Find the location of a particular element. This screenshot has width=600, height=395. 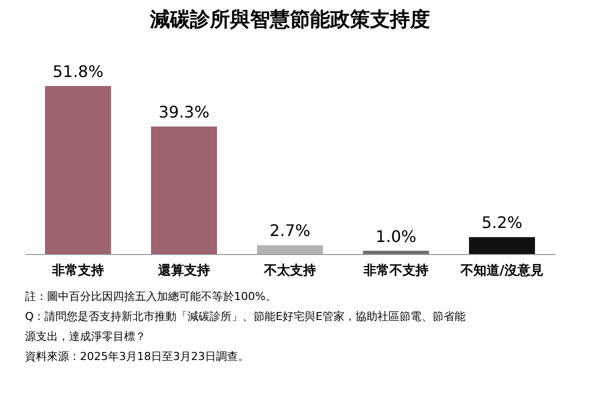

data-label: 1.0% is located at coordinates (396, 236).